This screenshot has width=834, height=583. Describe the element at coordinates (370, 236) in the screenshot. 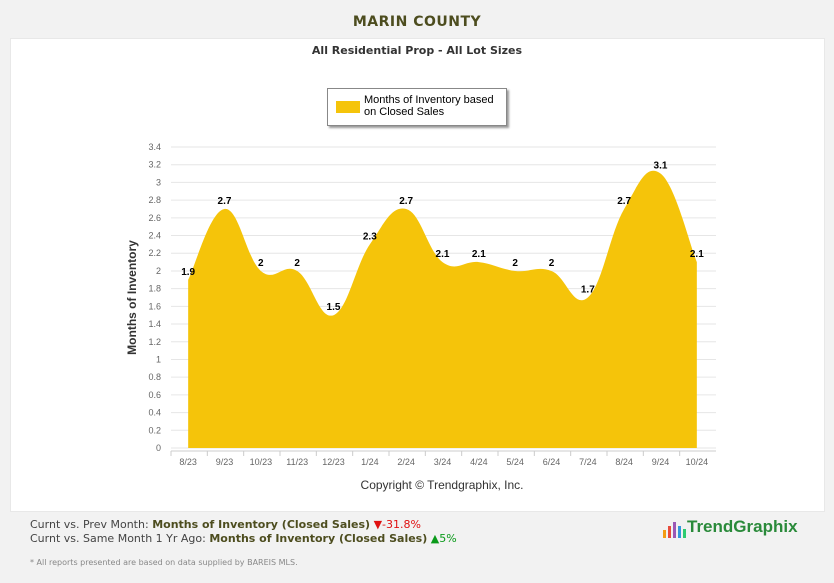

I see `data-label: 2.3` at that location.